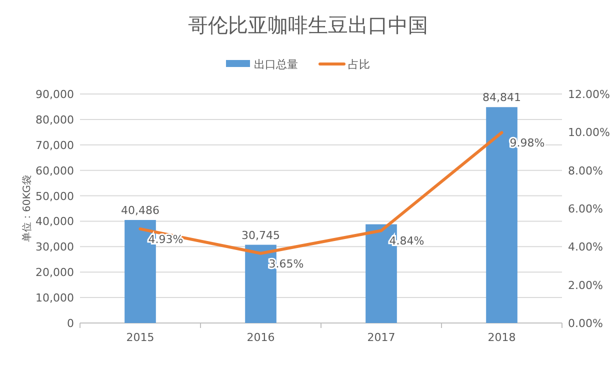 This screenshot has width=616, height=369. Describe the element at coordinates (27, 208) in the screenshot. I see `ylabel: 单位：60KG袋` at that location.